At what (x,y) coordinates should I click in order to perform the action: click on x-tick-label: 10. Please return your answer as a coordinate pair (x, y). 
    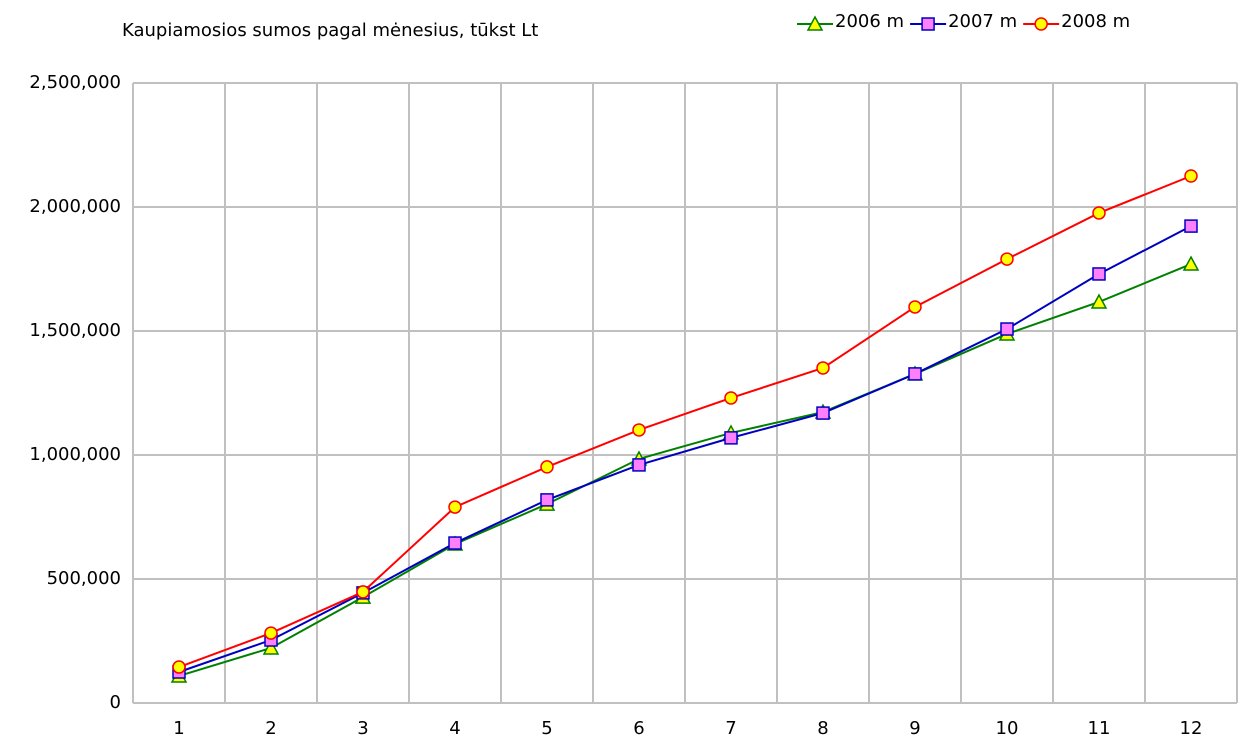
    Looking at the image, I should click on (1007, 728).